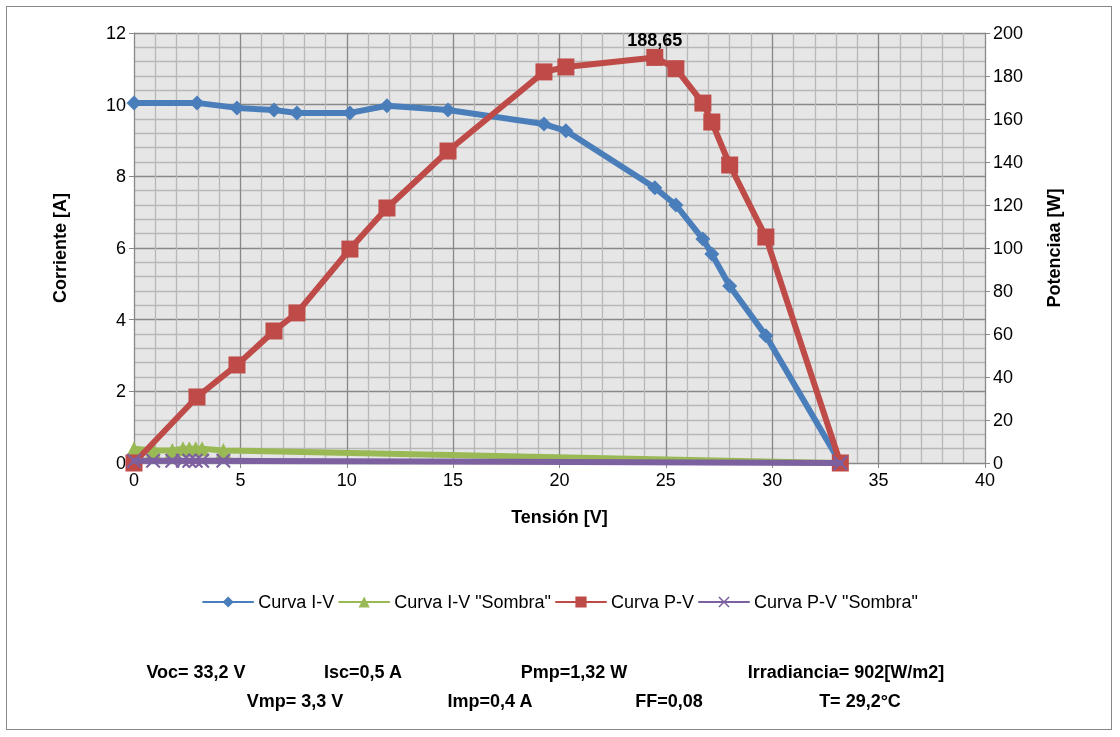 The width and height of the screenshot is (1120, 737). Describe the element at coordinates (1008, 205) in the screenshot. I see `y2-tick-label: 120` at that location.